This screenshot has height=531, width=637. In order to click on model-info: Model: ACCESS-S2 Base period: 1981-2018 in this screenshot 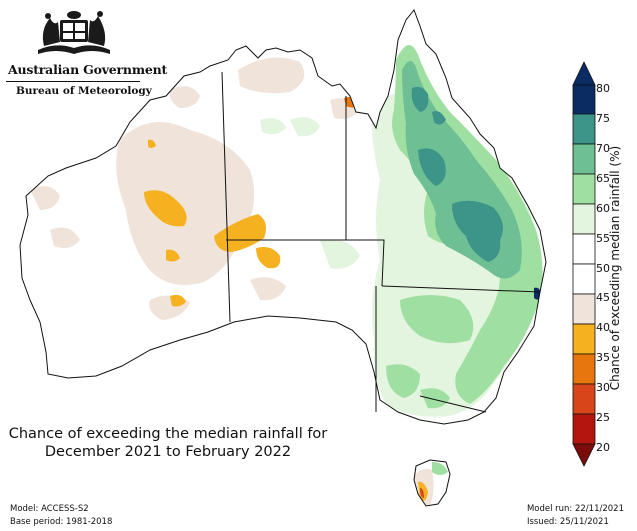, I will do `click(61, 516)`.